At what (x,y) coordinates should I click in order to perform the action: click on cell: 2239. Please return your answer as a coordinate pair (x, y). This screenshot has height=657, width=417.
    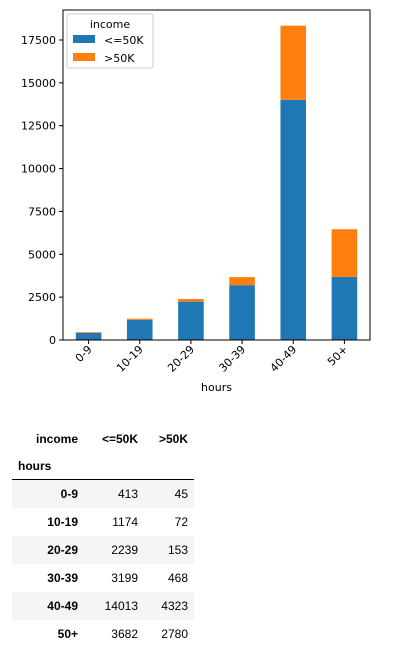
    Looking at the image, I should click on (114, 550).